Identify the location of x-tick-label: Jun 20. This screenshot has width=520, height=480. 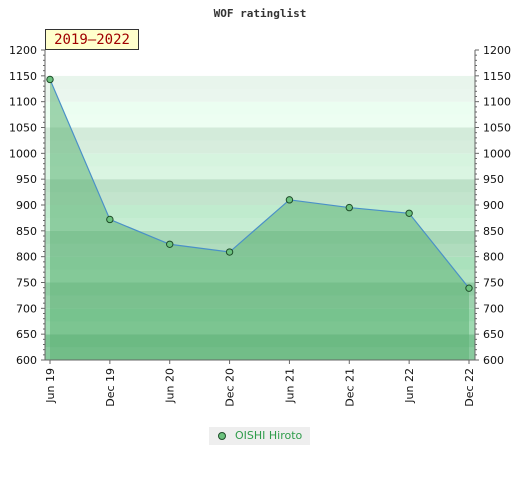
(170, 386).